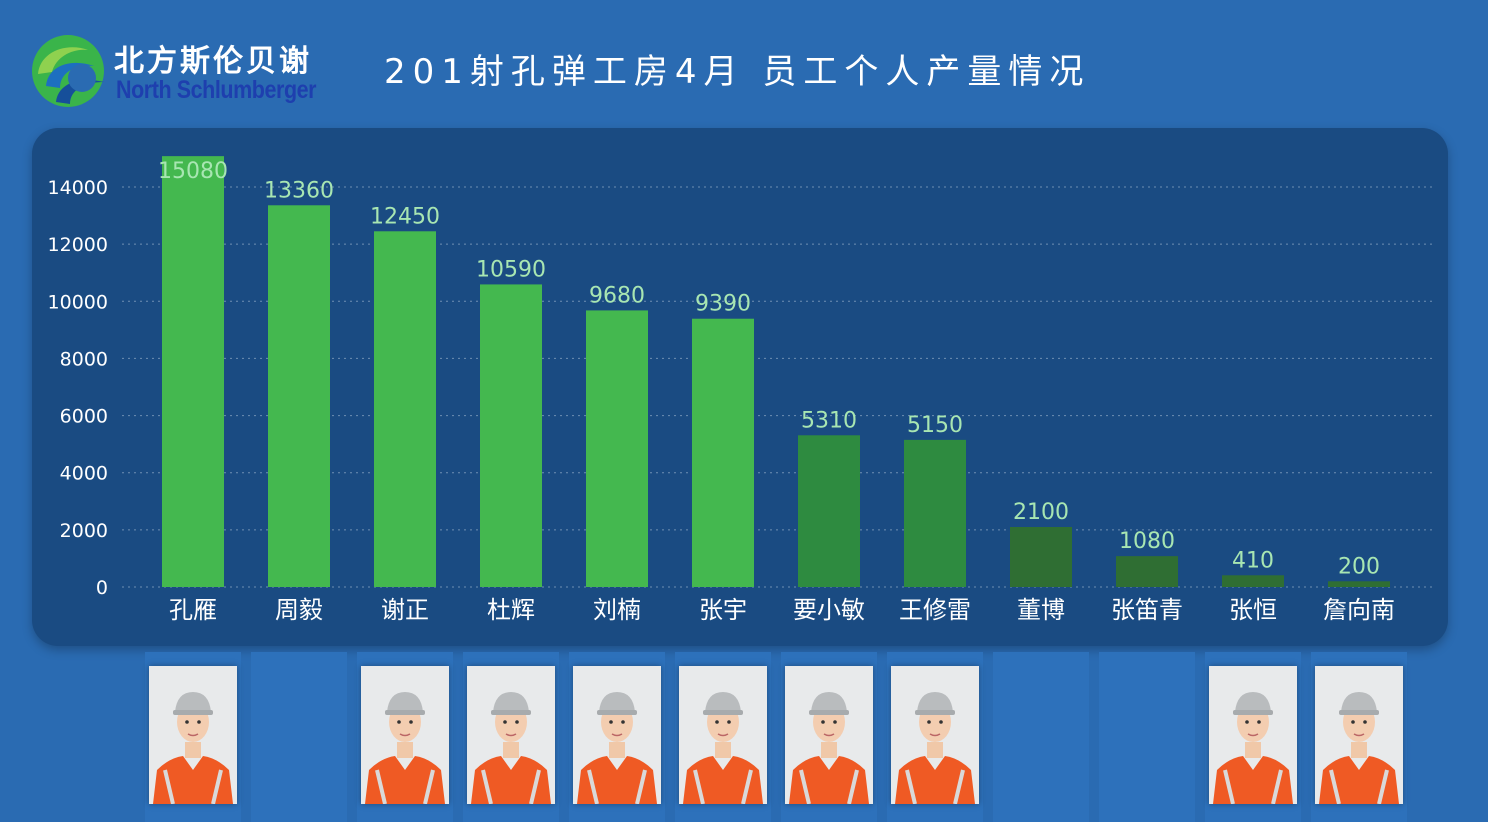  I want to click on y-tick-label: 12000, so click(78, 245).